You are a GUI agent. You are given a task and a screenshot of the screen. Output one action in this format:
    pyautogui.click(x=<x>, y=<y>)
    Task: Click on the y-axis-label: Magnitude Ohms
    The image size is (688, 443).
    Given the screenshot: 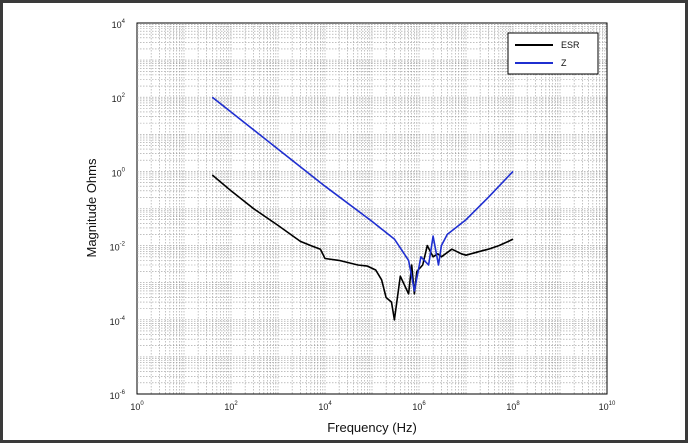 What is the action you would take?
    pyautogui.click(x=91, y=207)
    